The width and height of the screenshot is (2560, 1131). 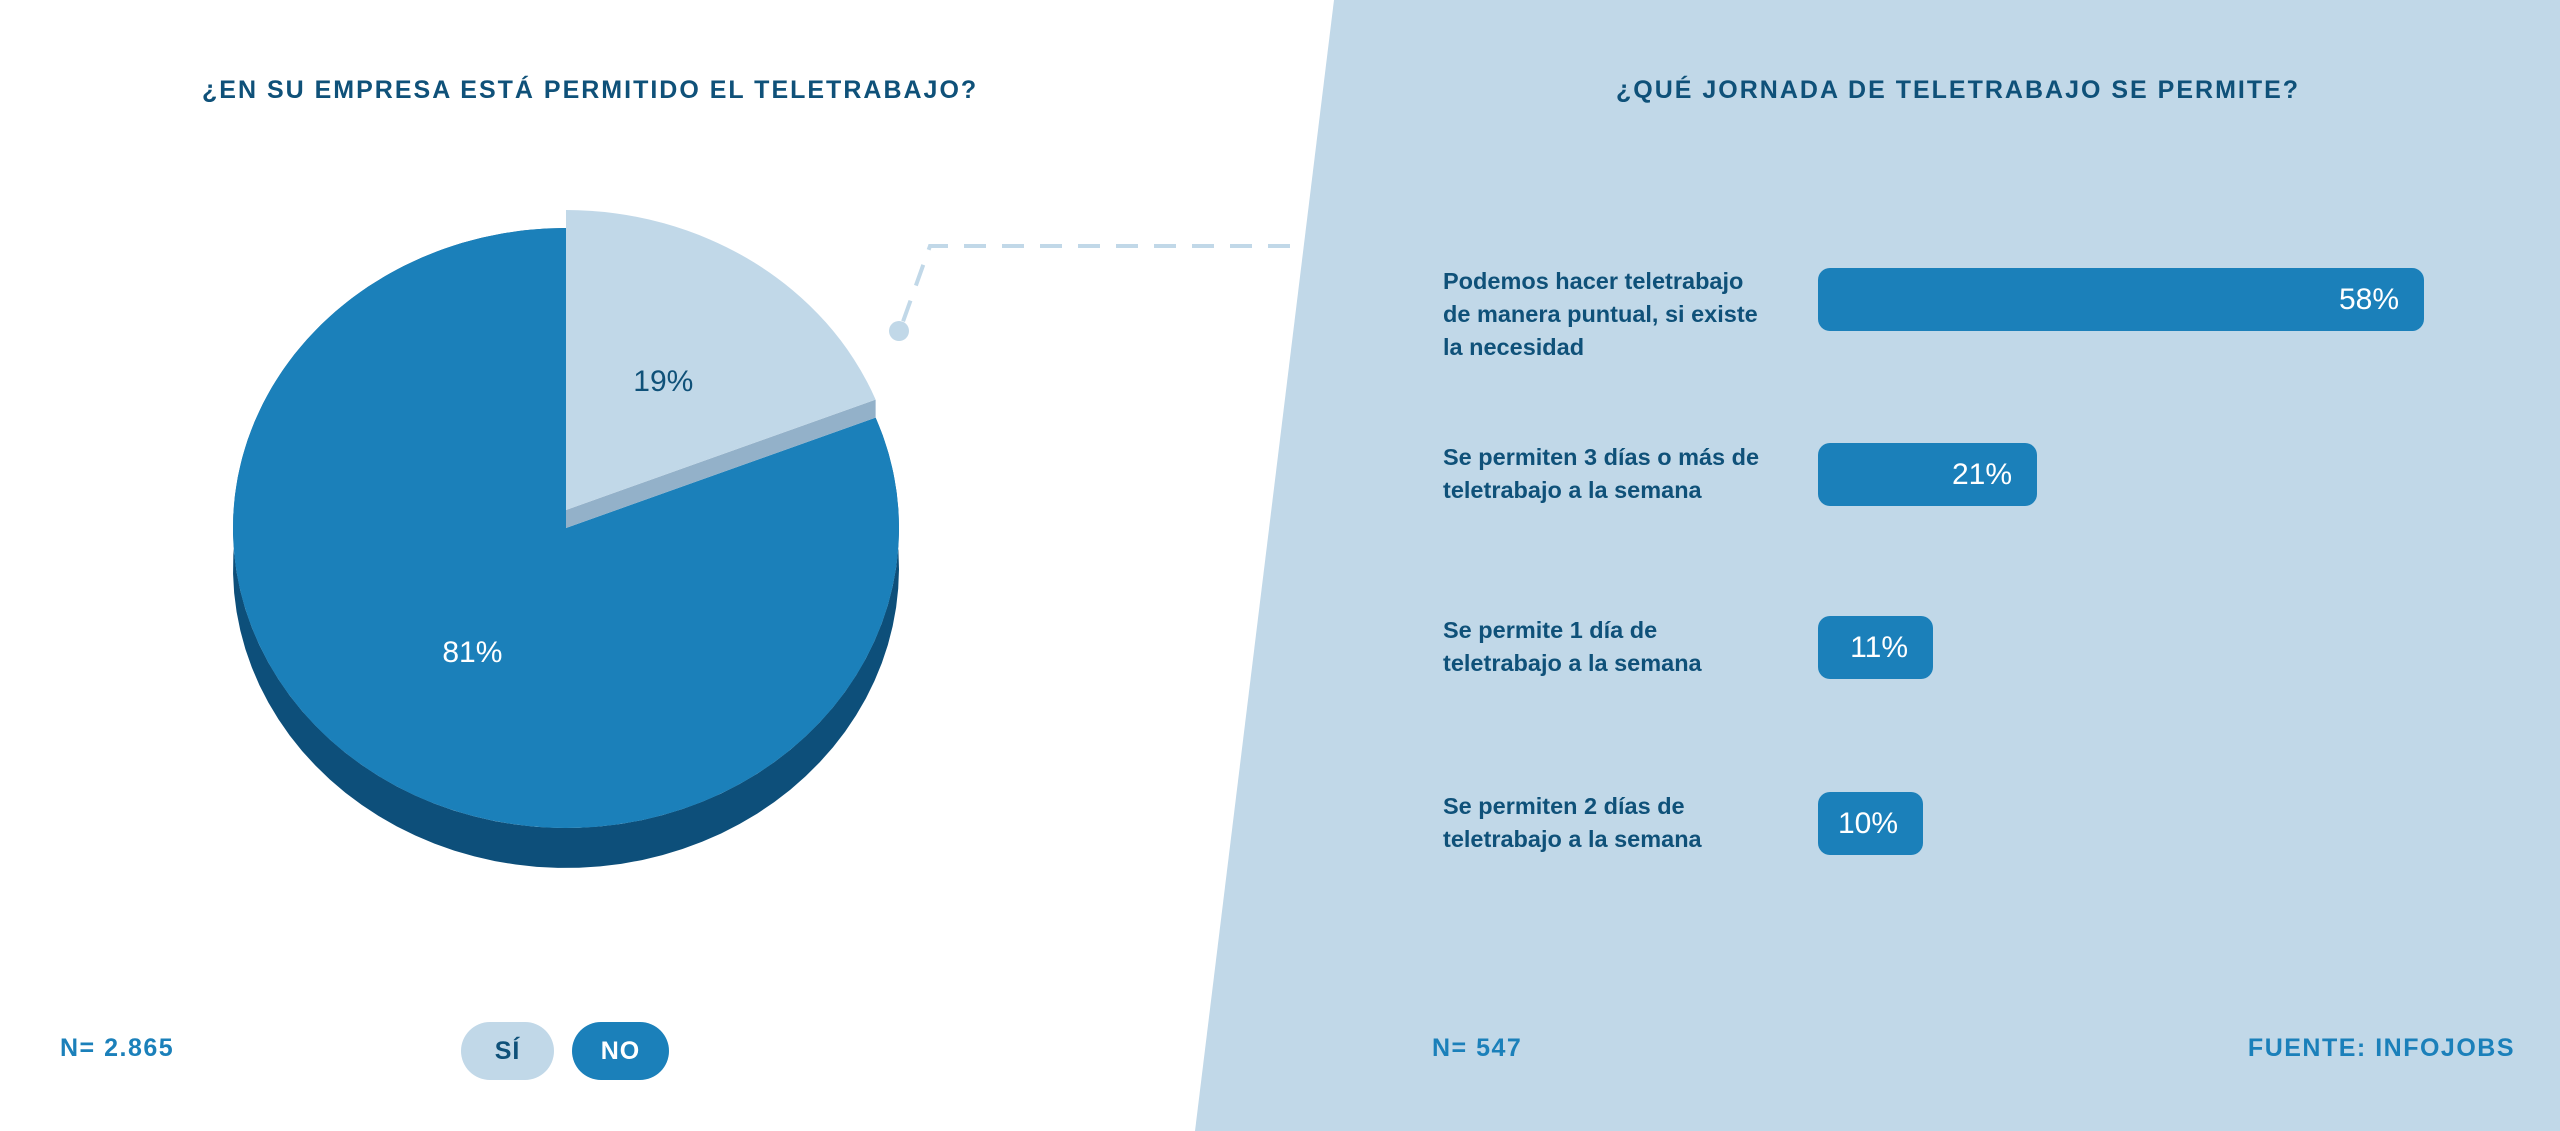 What do you see at coordinates (2368, 299) in the screenshot?
I see `bar-value-label: 58%` at bounding box center [2368, 299].